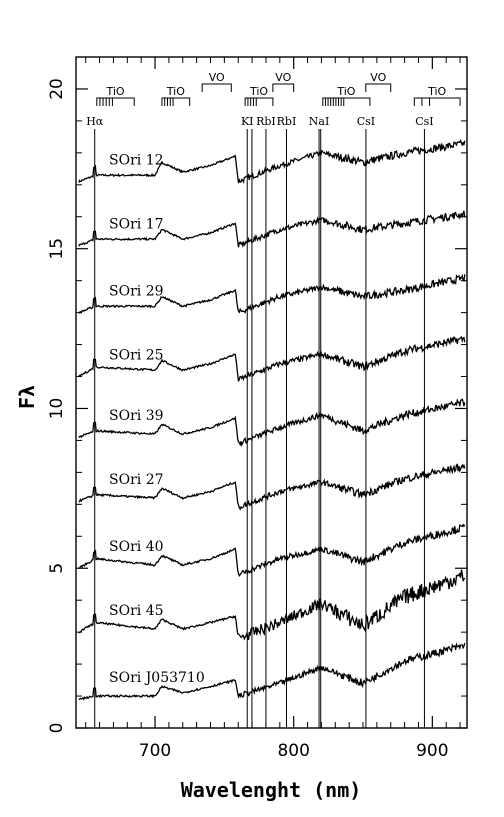 This screenshot has width=504, height=817. I want to click on series-label: SOri 40, so click(136, 547).